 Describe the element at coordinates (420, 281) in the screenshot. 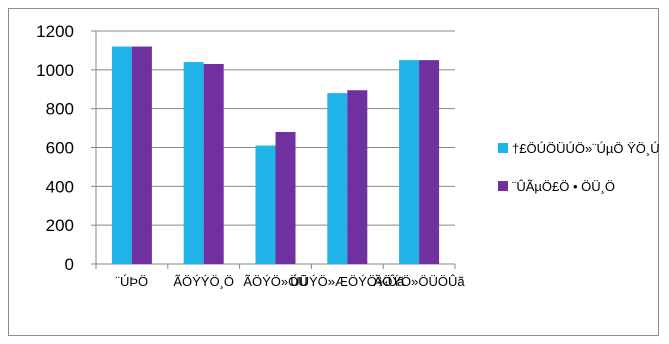

I see `x-tick-label: ÃÖÝÖ»ÖÜÖÛã` at that location.